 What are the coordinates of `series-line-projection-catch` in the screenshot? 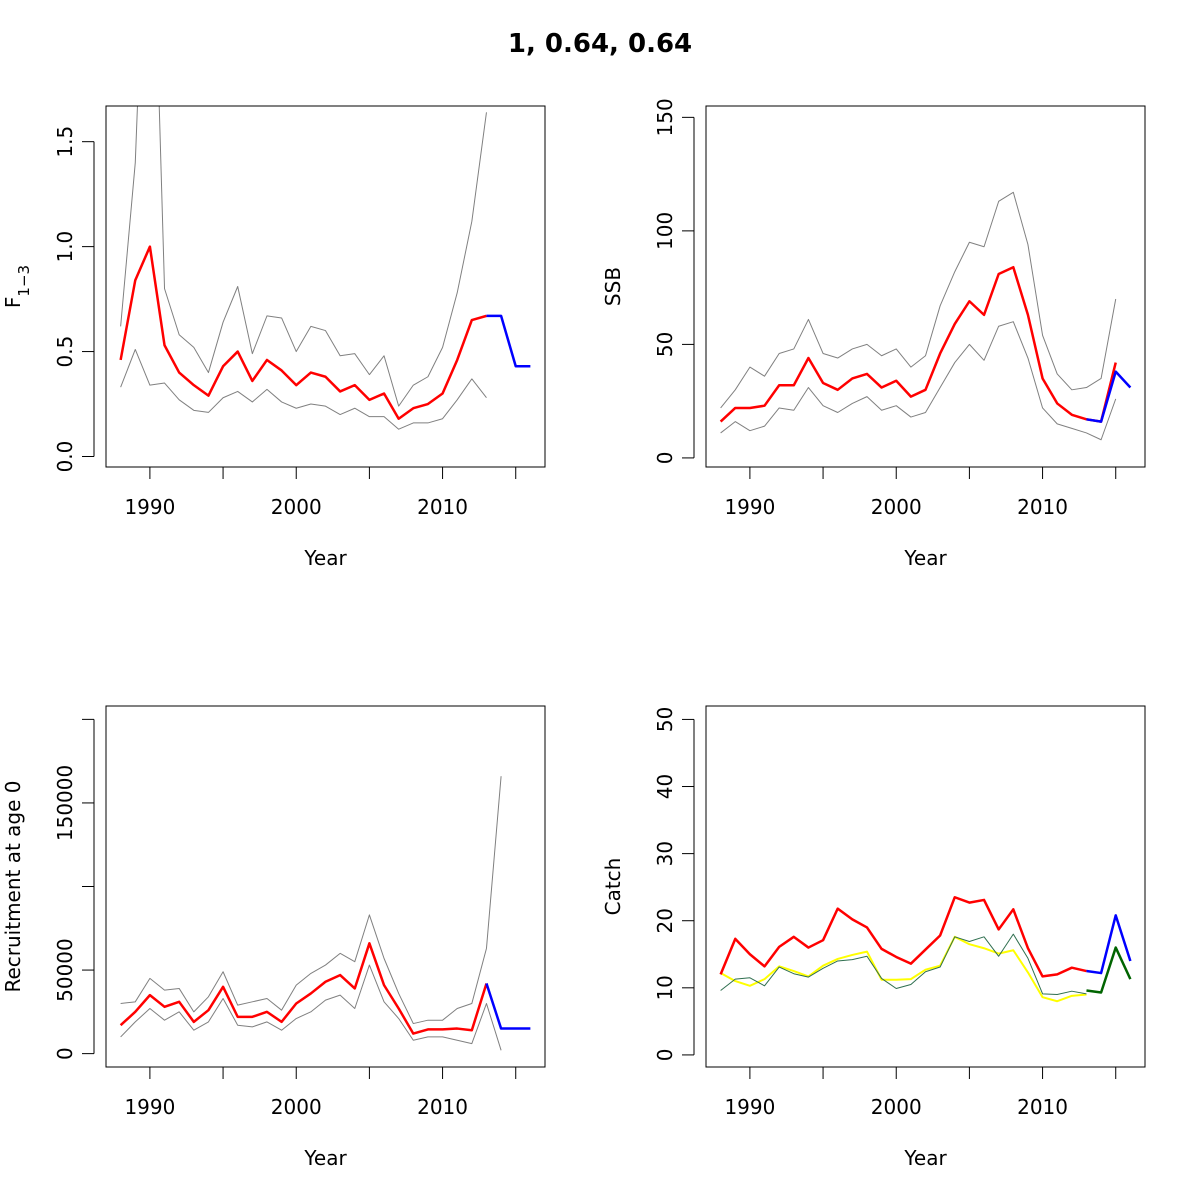 It's located at (1109, 970).